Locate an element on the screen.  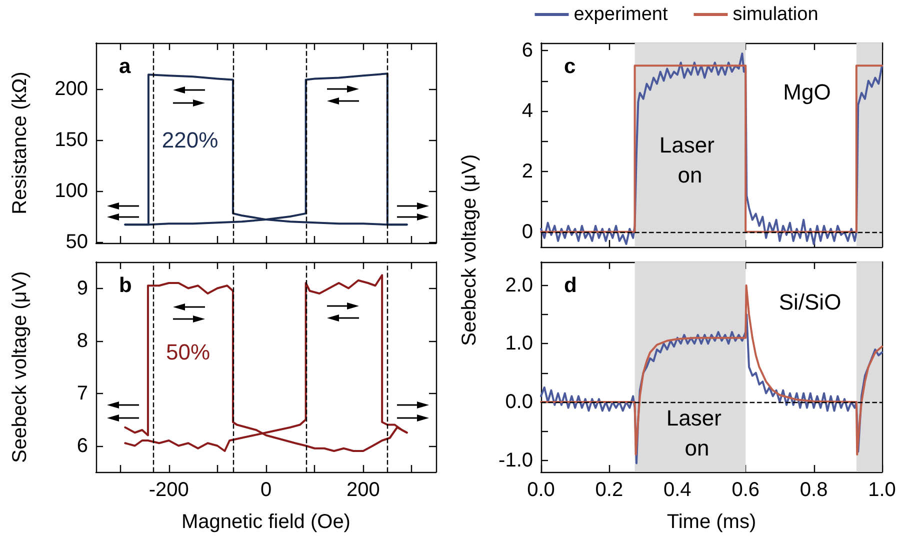
legend-label: experiment is located at coordinates (621, 14).